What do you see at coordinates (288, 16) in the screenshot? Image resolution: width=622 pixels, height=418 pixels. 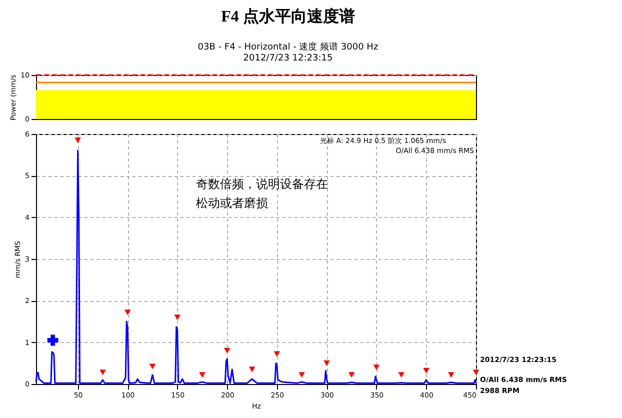 I see `chart-title: F4 点水平向速度谱` at bounding box center [288, 16].